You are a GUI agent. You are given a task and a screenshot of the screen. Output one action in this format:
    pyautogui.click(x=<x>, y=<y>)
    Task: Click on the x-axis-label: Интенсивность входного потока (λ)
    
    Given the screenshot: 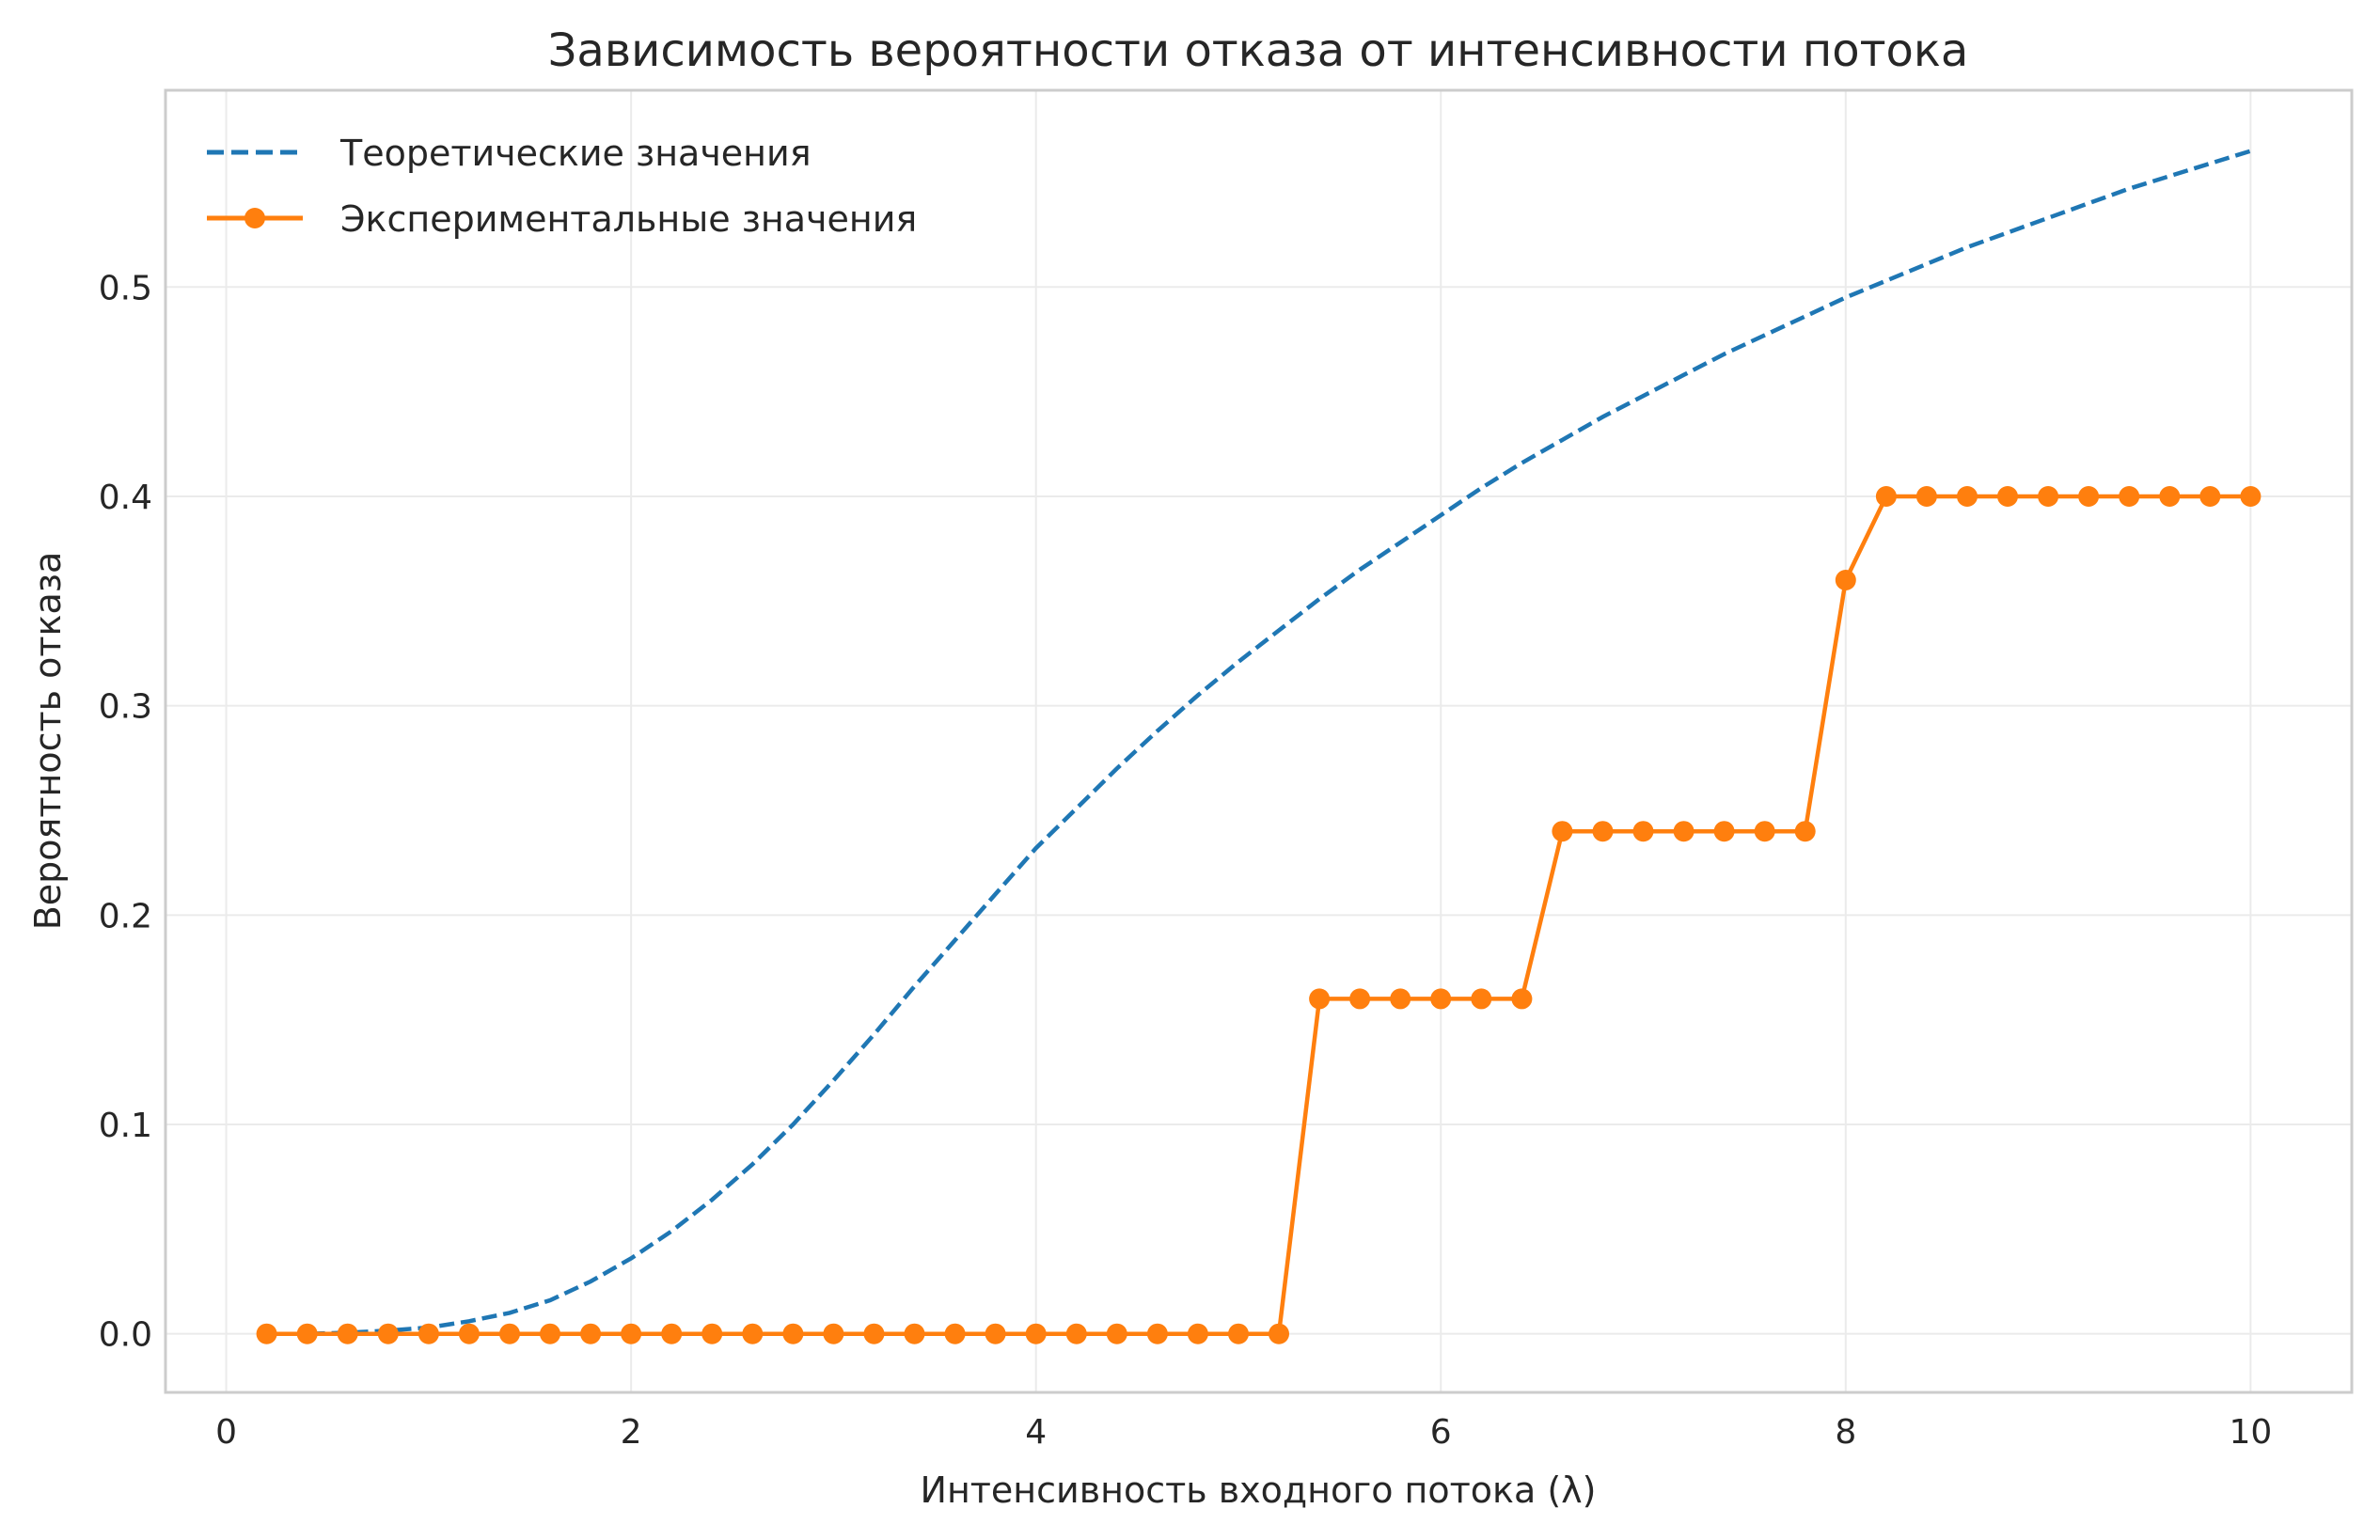 What is the action you would take?
    pyautogui.click(x=1259, y=1490)
    